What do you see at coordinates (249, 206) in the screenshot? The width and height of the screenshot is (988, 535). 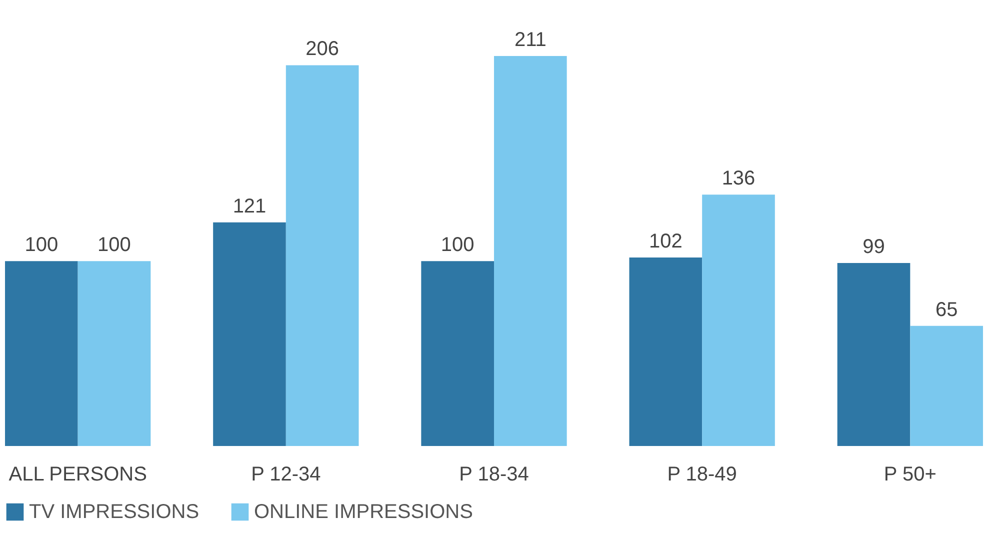 I see `data-label: 121` at bounding box center [249, 206].